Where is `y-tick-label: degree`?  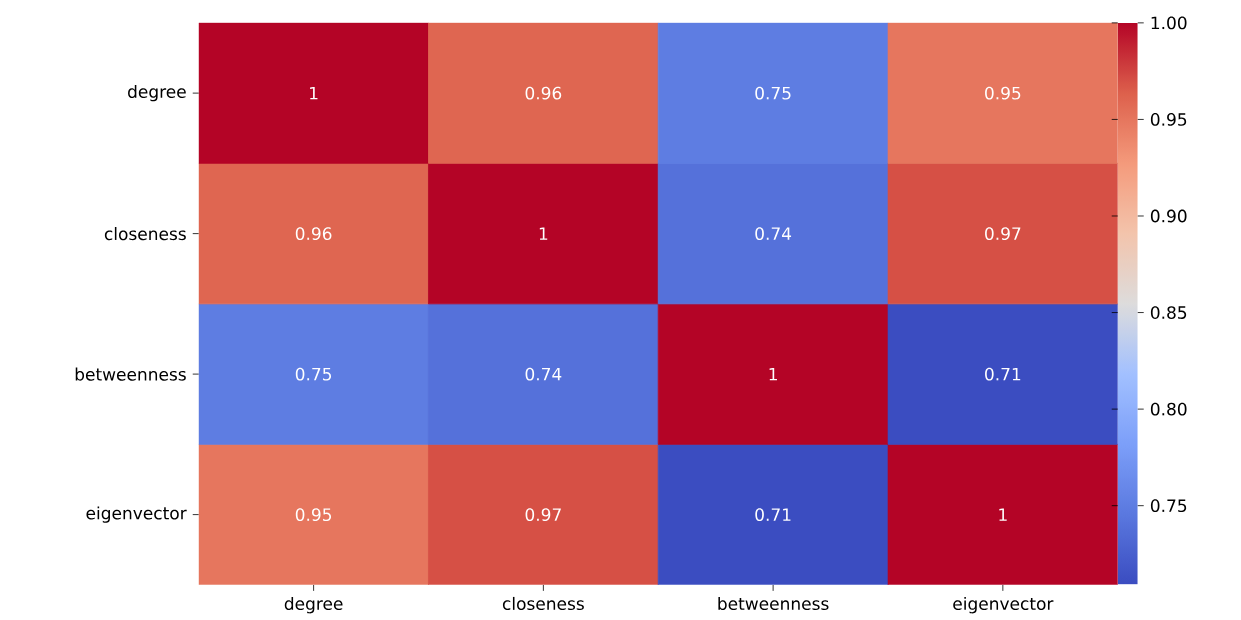
y-tick-label: degree is located at coordinates (157, 93).